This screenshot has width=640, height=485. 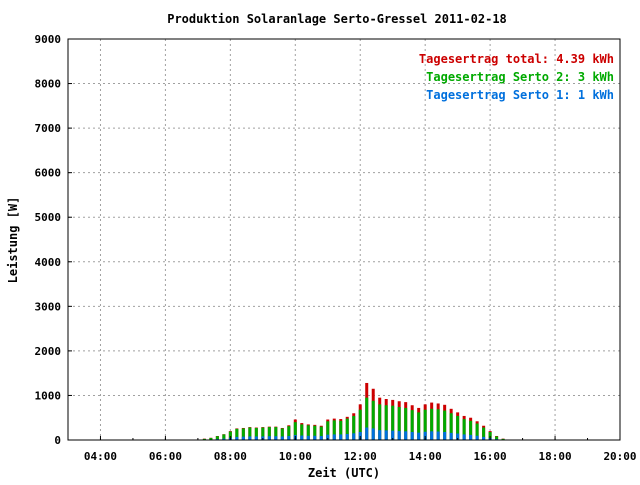 I want to click on x-tick-label: 06:00, so click(x=165, y=456).